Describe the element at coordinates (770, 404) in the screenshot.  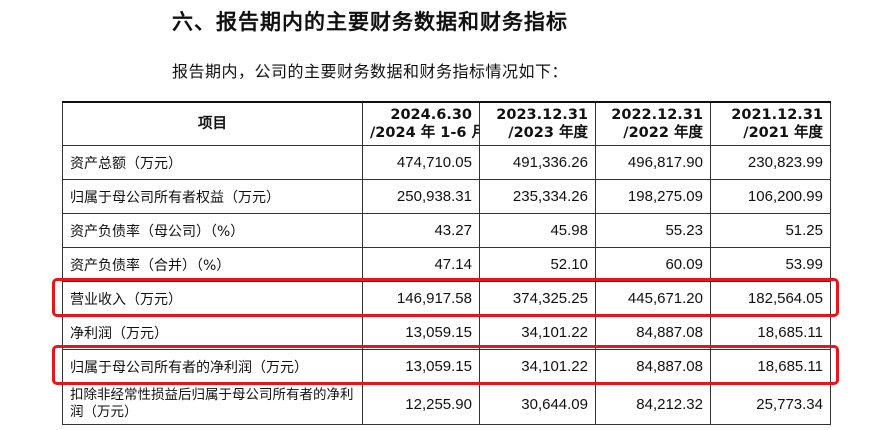
I see `cell-value: 25,773.34` at that location.